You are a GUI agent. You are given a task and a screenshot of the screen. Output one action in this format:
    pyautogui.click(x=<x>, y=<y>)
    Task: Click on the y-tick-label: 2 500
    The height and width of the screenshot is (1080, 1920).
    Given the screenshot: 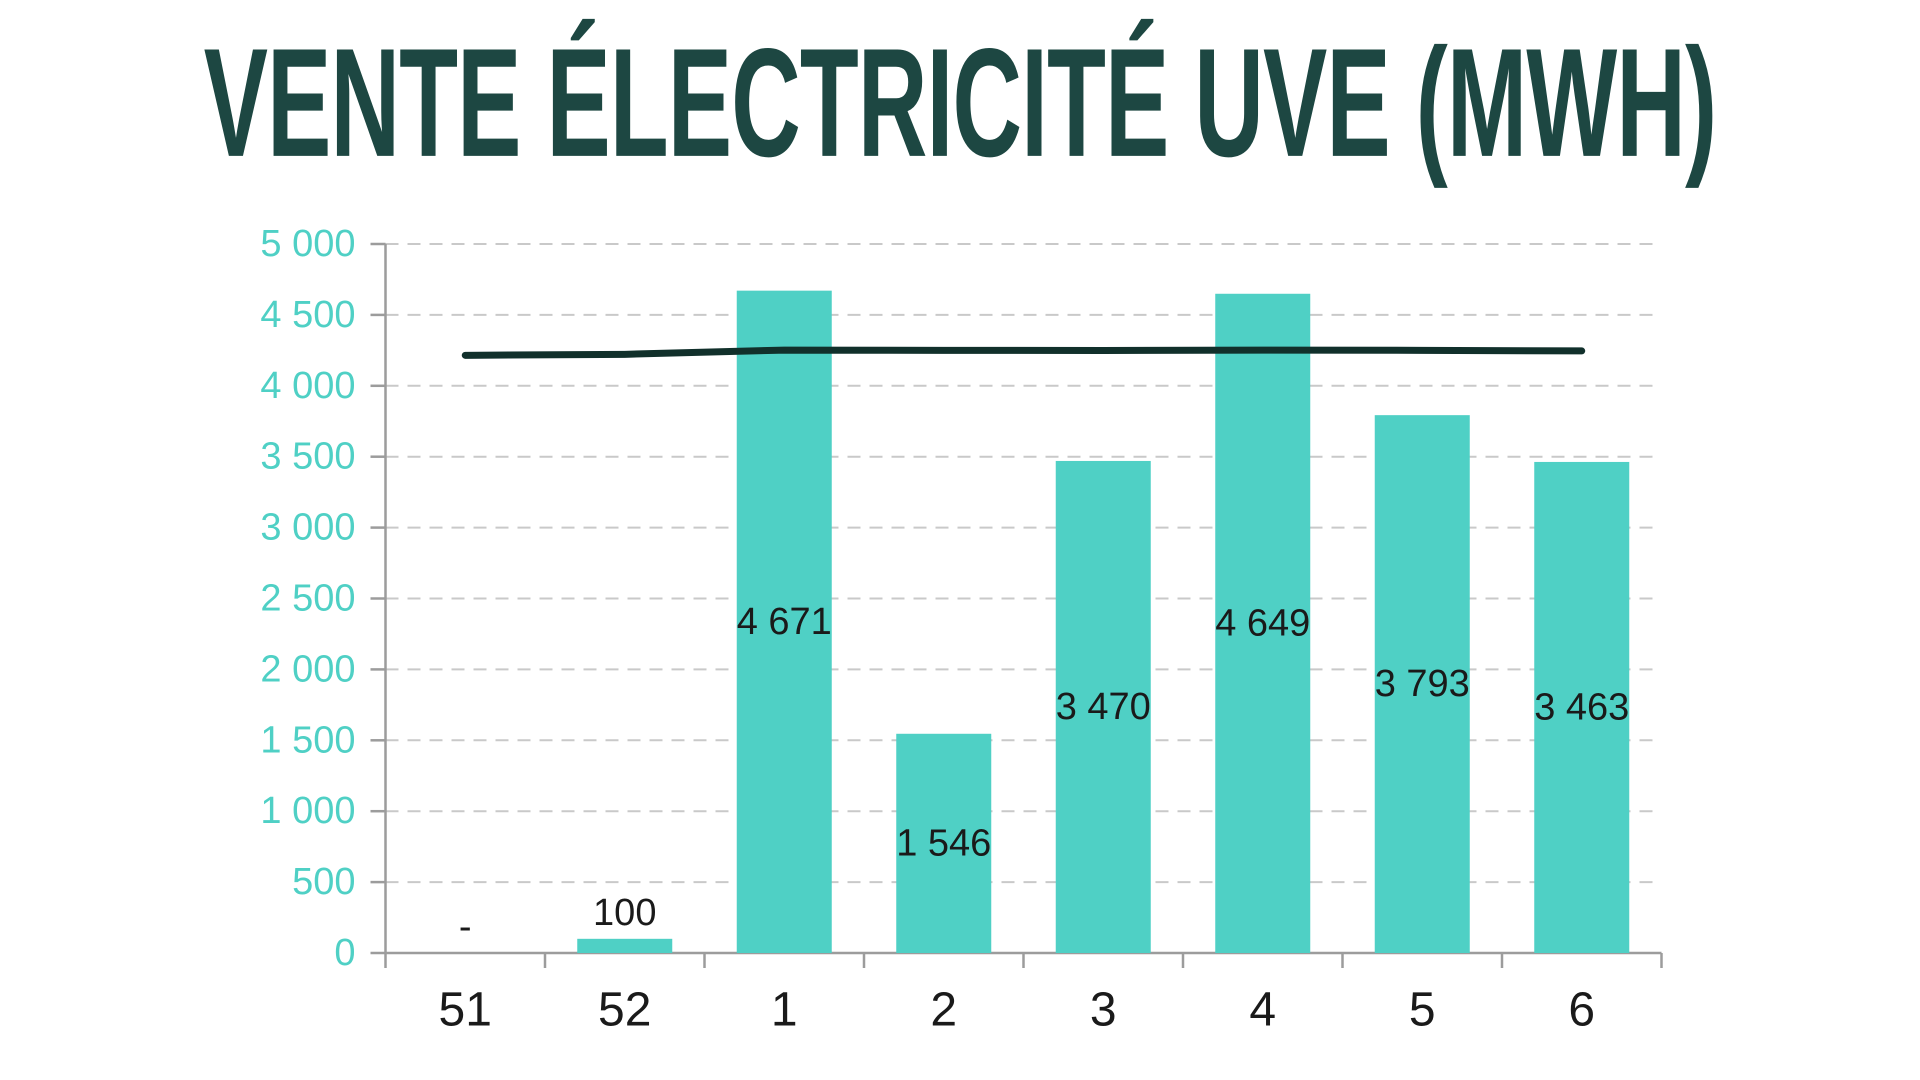 What is the action you would take?
    pyautogui.click(x=307, y=599)
    